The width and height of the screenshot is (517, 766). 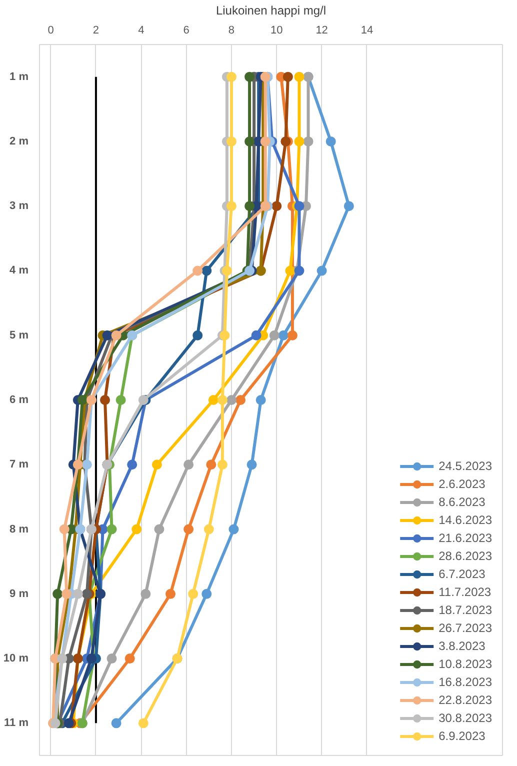 What do you see at coordinates (465, 610) in the screenshot?
I see `legend-label: 18.7.2023` at bounding box center [465, 610].